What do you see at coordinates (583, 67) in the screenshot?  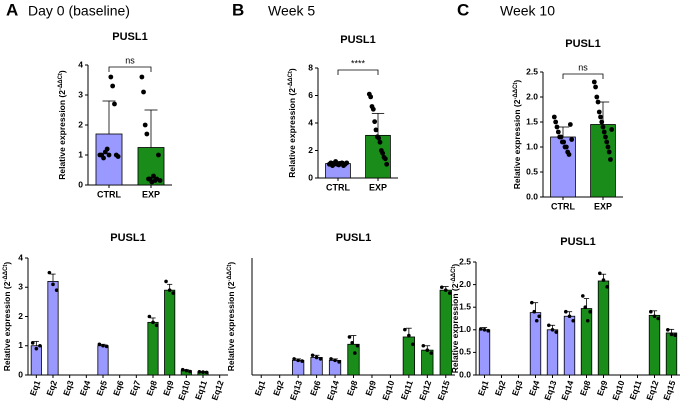 I see `significance-label: ns` at bounding box center [583, 67].